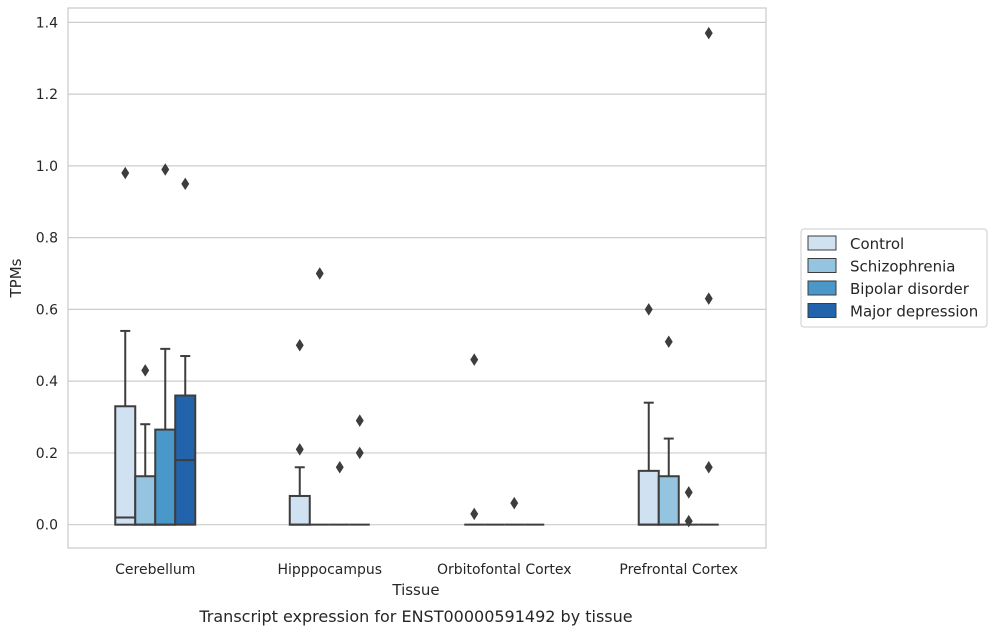  Describe the element at coordinates (47, 382) in the screenshot. I see `y-tick-label: 0.4` at that location.